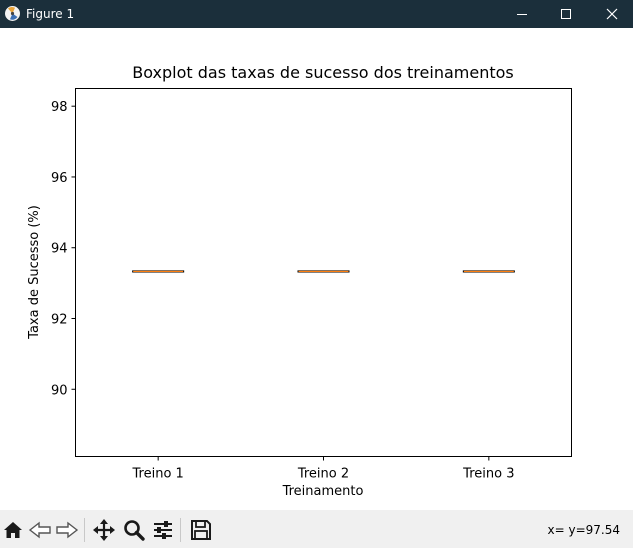 The width and height of the screenshot is (633, 548). Describe the element at coordinates (316, 529) in the screenshot. I see `navigation-toolbar: x= y=97.54` at that location.